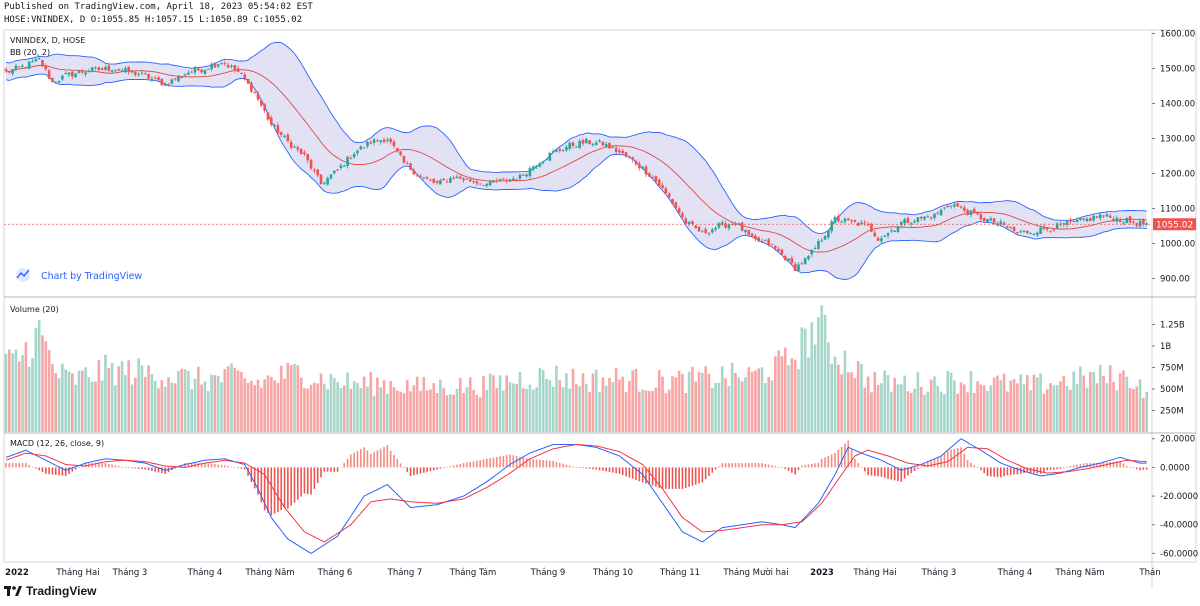  What do you see at coordinates (405, 573) in the screenshot?
I see `time-tick-label: Tháng 7` at bounding box center [405, 573].